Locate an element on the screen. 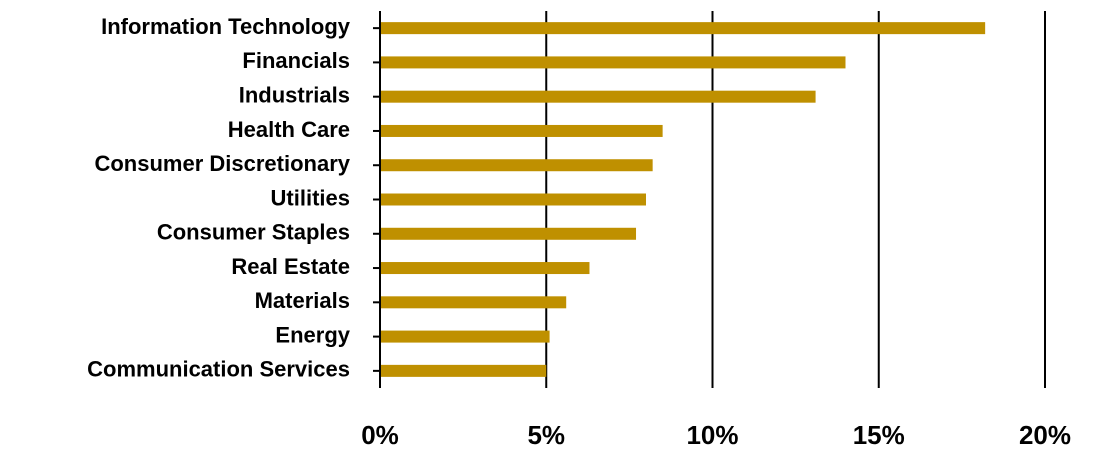  x-tick-label: 0% is located at coordinates (380, 435).